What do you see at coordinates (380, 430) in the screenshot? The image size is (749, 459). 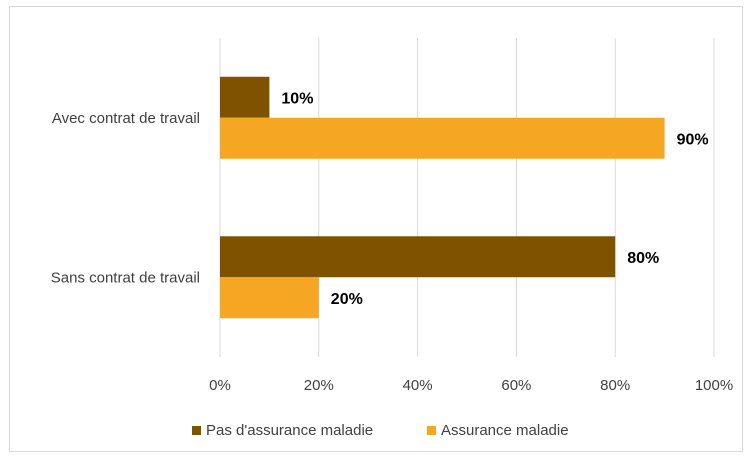 I see `legend: Pas d'assurance maladie Assurance maladie` at bounding box center [380, 430].